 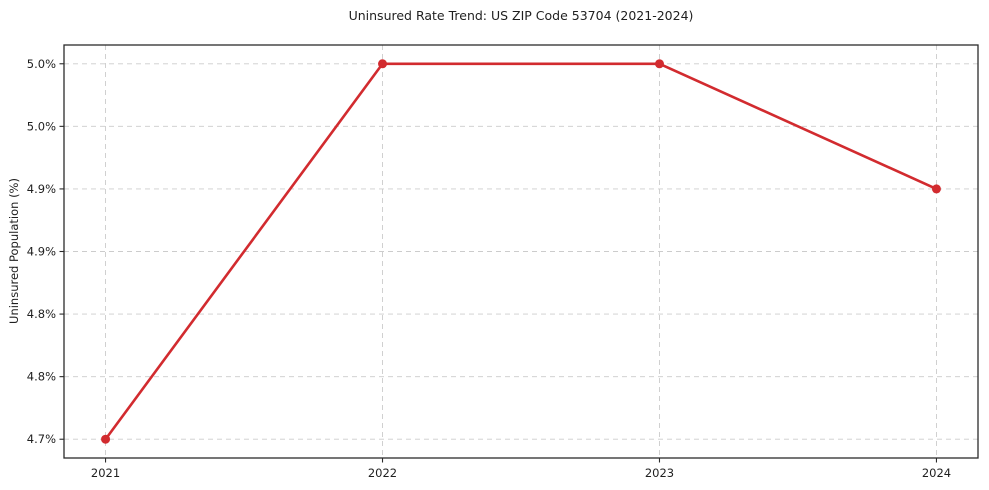 What do you see at coordinates (105, 473) in the screenshot?
I see `x-tick-label: 2021` at bounding box center [105, 473].